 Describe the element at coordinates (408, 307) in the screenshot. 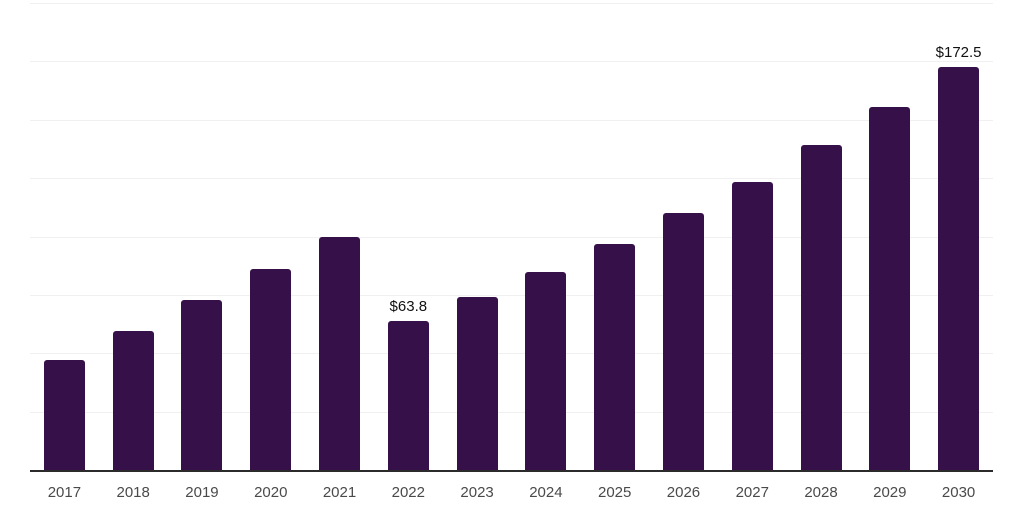

I see `data-label-2022: $63.8` at that location.